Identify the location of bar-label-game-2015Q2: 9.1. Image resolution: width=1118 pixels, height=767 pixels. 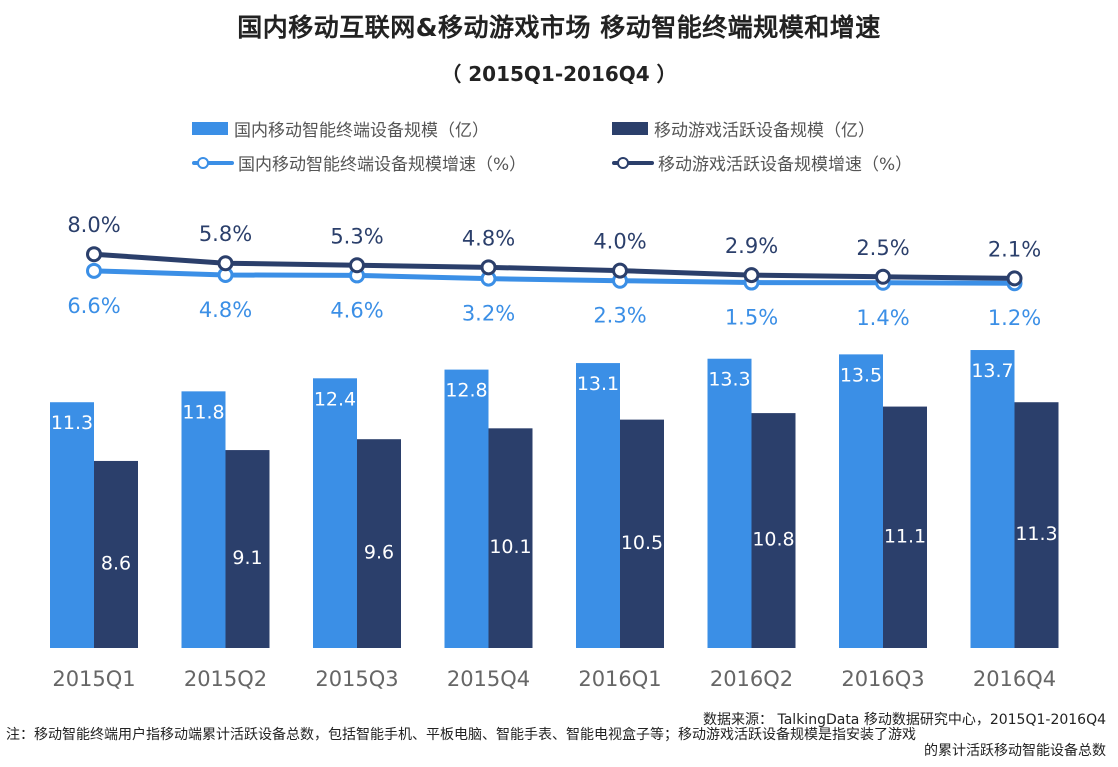
(247, 558).